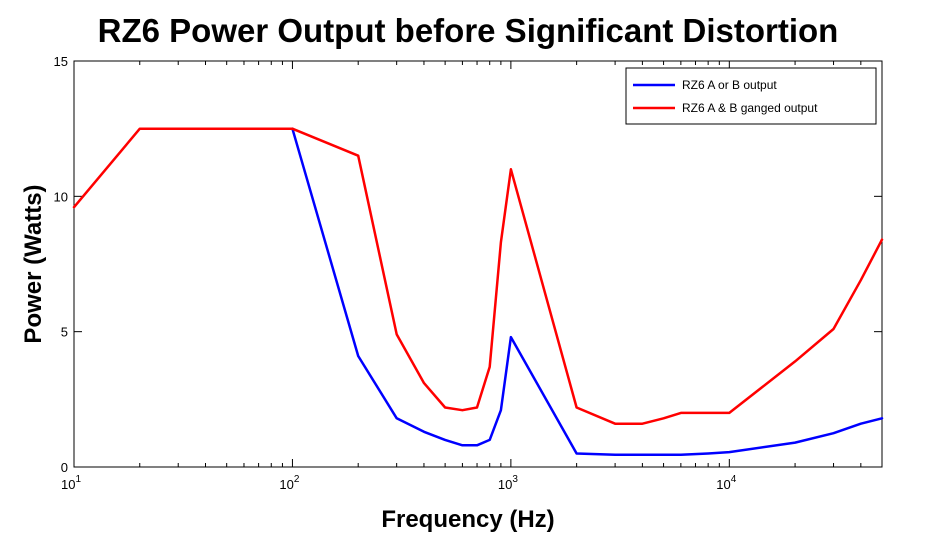 The image size is (929, 533). I want to click on x-tick-exponent: 1, so click(78, 479).